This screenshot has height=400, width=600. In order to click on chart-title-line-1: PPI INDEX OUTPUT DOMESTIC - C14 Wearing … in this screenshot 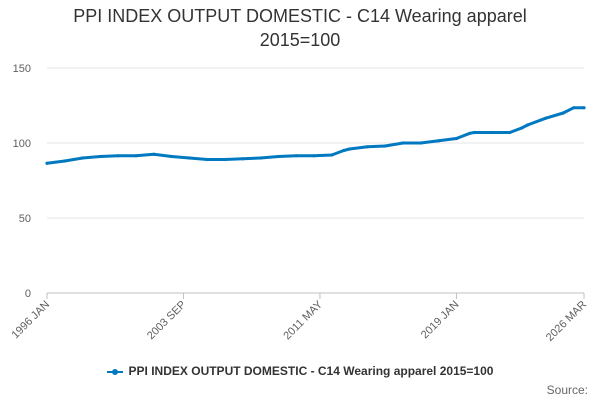, I will do `click(300, 16)`.